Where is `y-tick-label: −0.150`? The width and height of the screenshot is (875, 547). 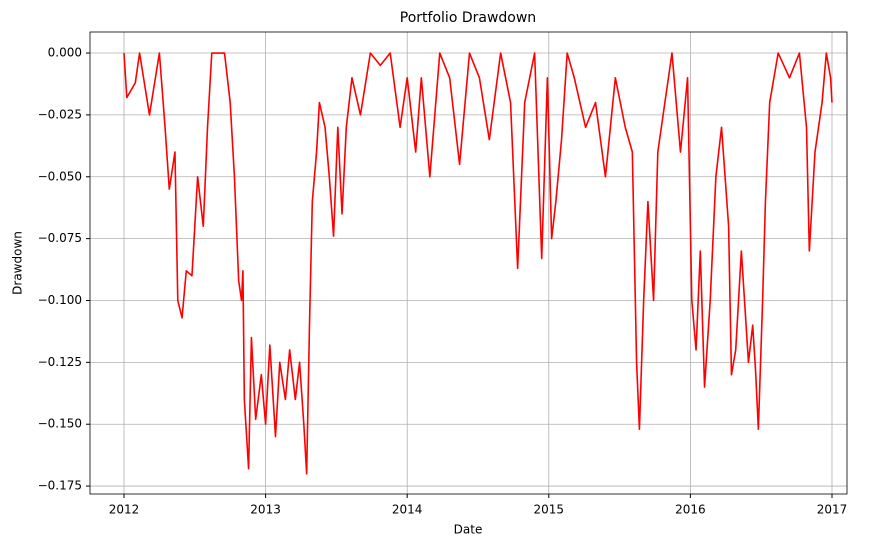 y-tick-label: −0.150 is located at coordinates (60, 424).